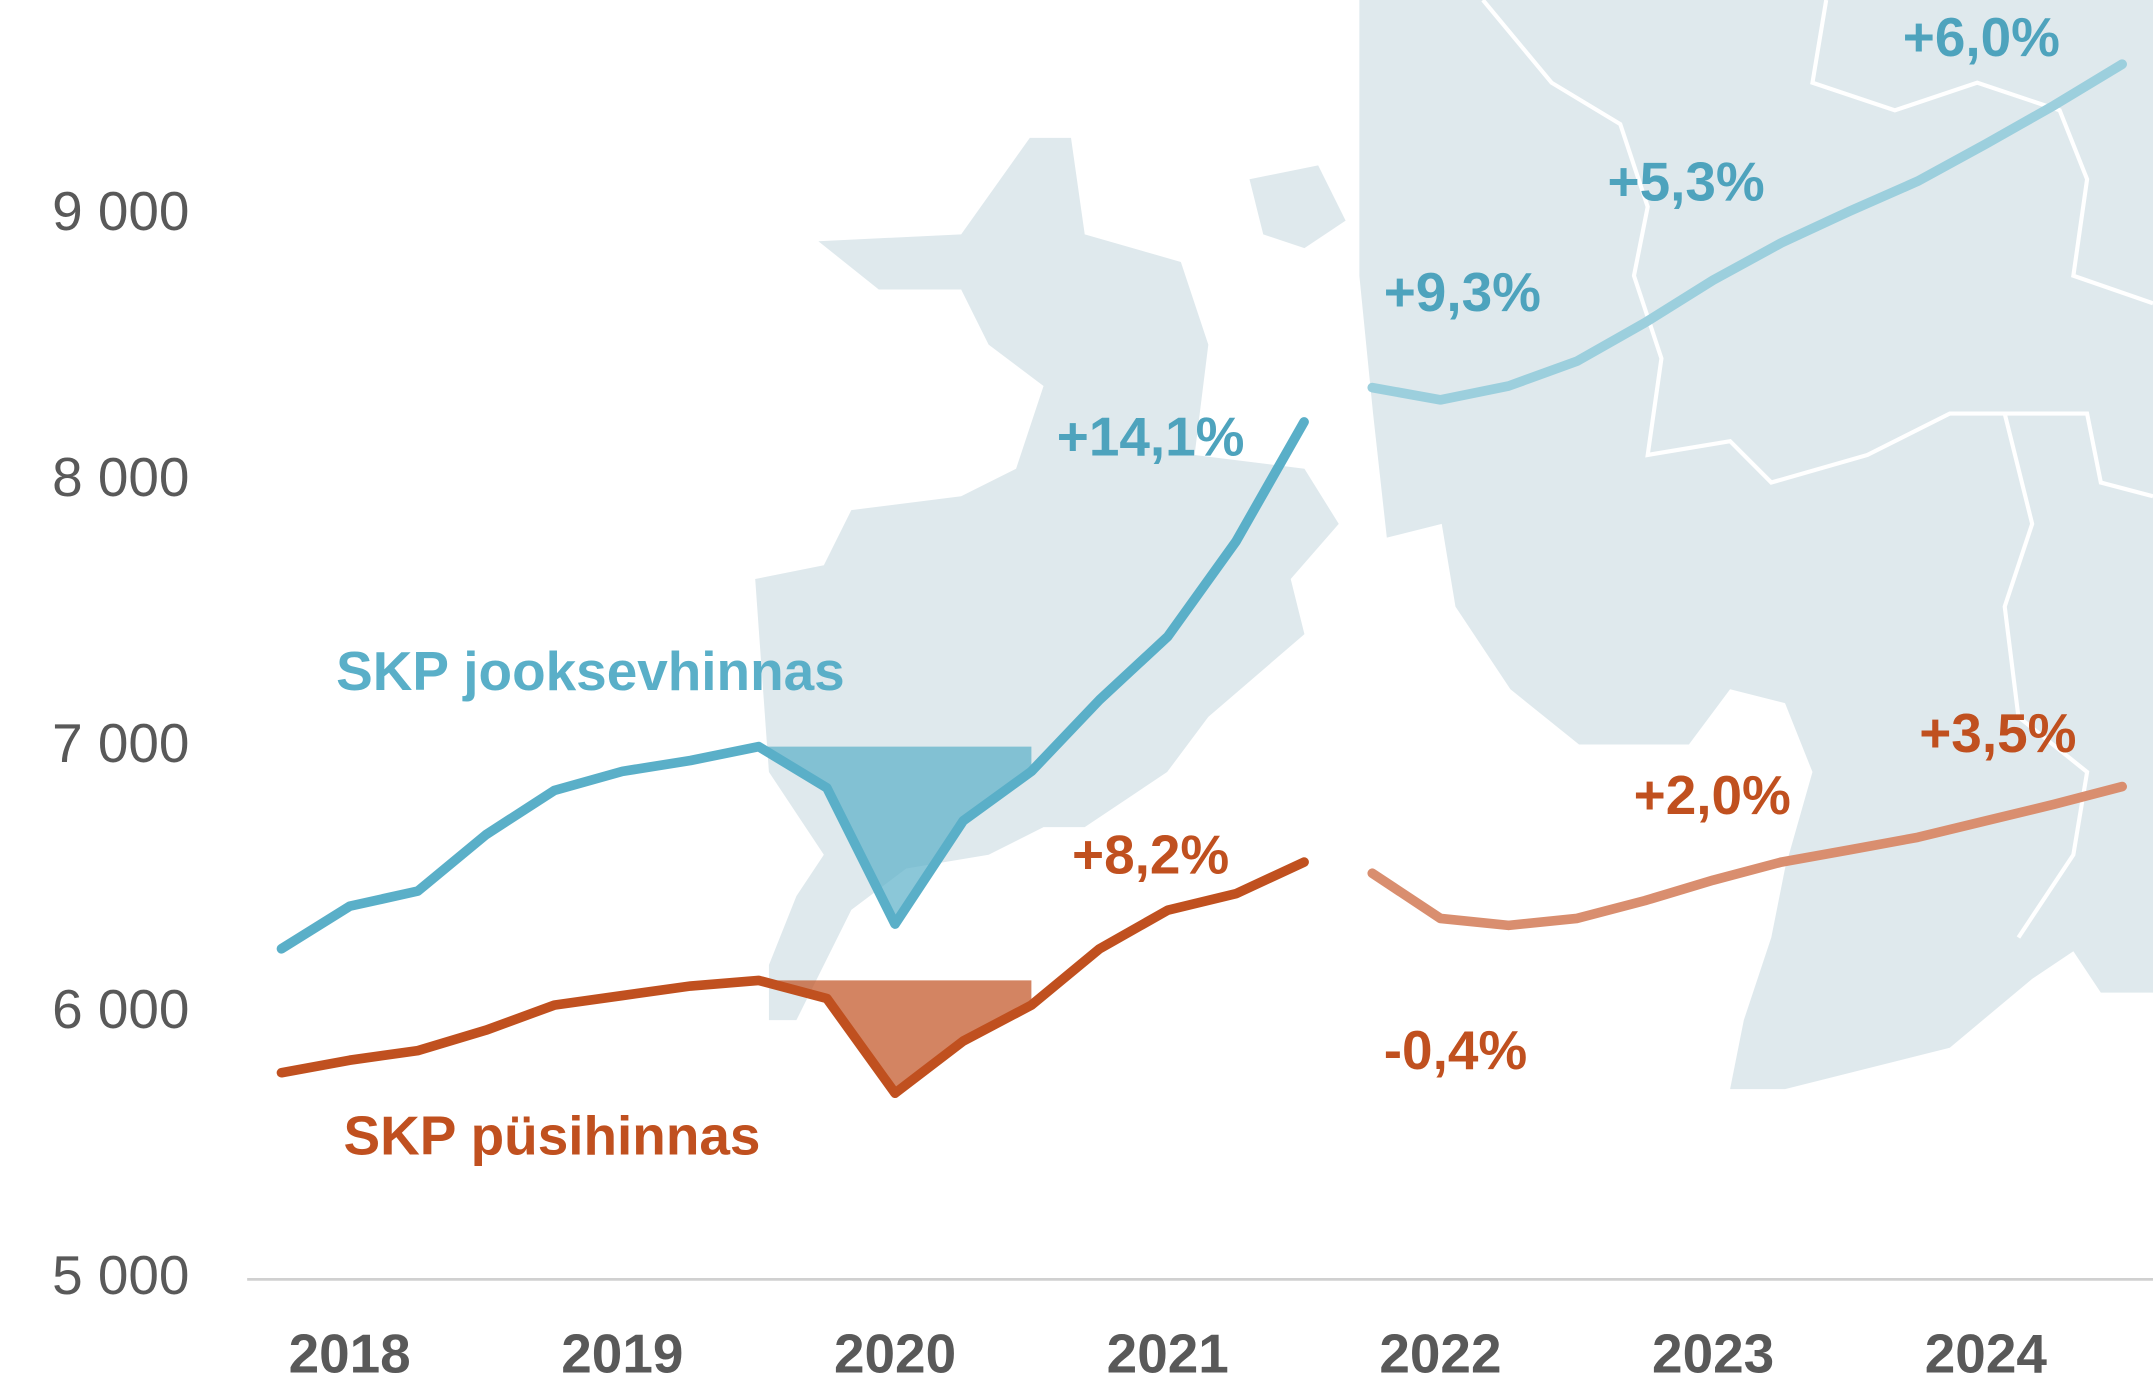  Describe the element at coordinates (895, 1351) in the screenshot. I see `x-tick-label: 2020` at that location.